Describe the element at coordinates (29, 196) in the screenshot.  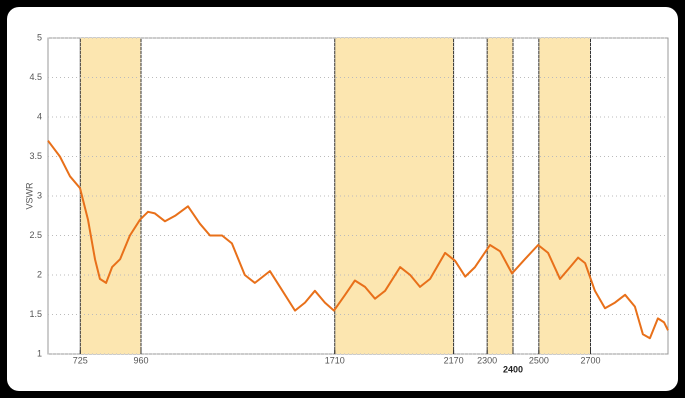
I see `y-axis-label: VSWR` at that location.